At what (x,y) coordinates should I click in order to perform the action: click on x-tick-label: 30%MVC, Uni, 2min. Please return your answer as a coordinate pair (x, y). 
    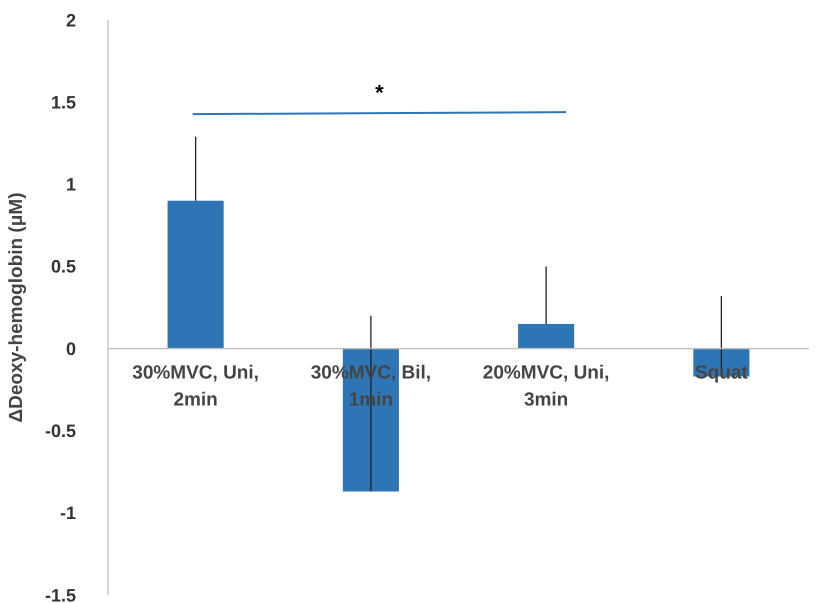
    Looking at the image, I should click on (195, 386).